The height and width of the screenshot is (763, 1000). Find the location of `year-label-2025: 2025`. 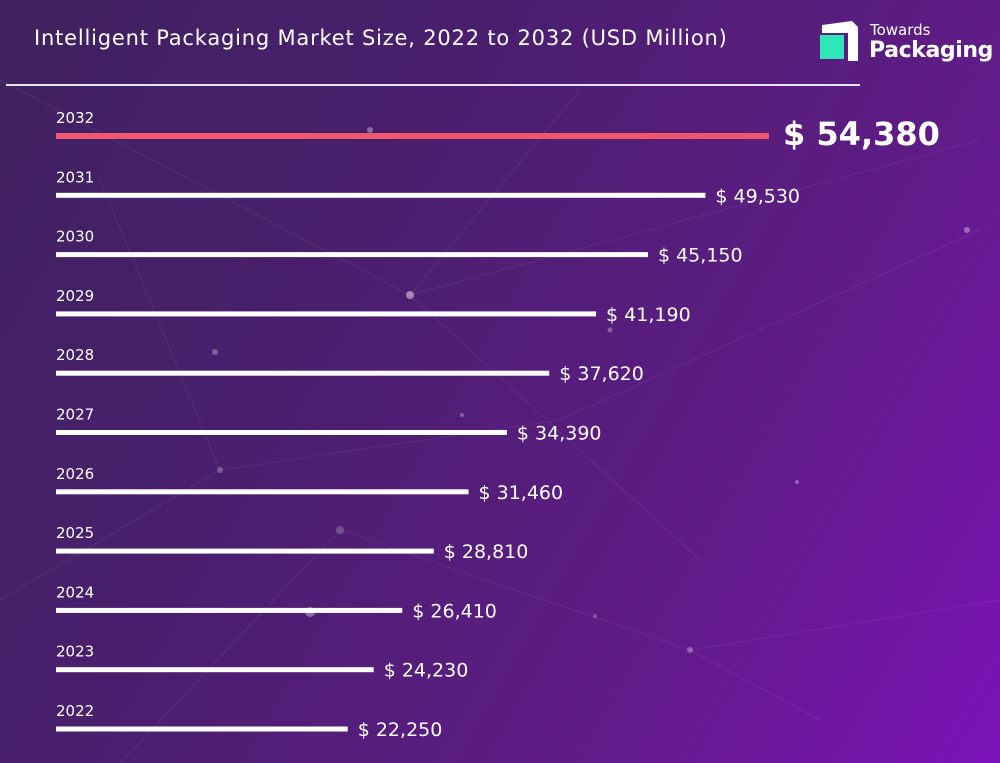

year-label-2025: 2025 is located at coordinates (75, 533).